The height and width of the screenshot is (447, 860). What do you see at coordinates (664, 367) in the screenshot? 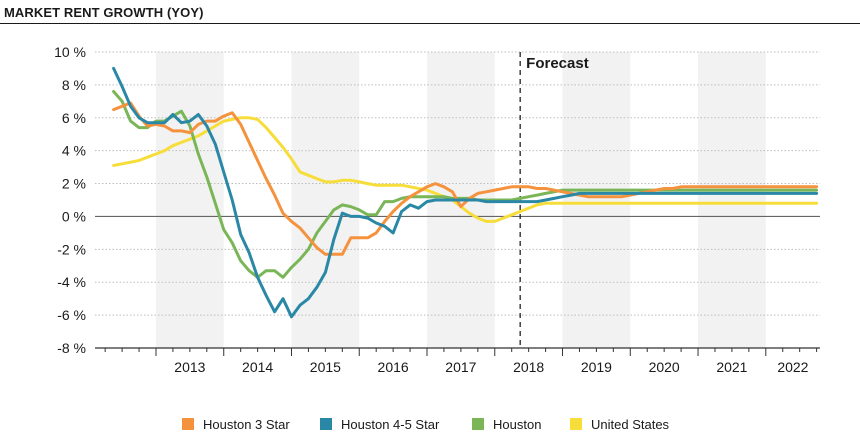
I see `x-tick-label: 2020` at bounding box center [664, 367].